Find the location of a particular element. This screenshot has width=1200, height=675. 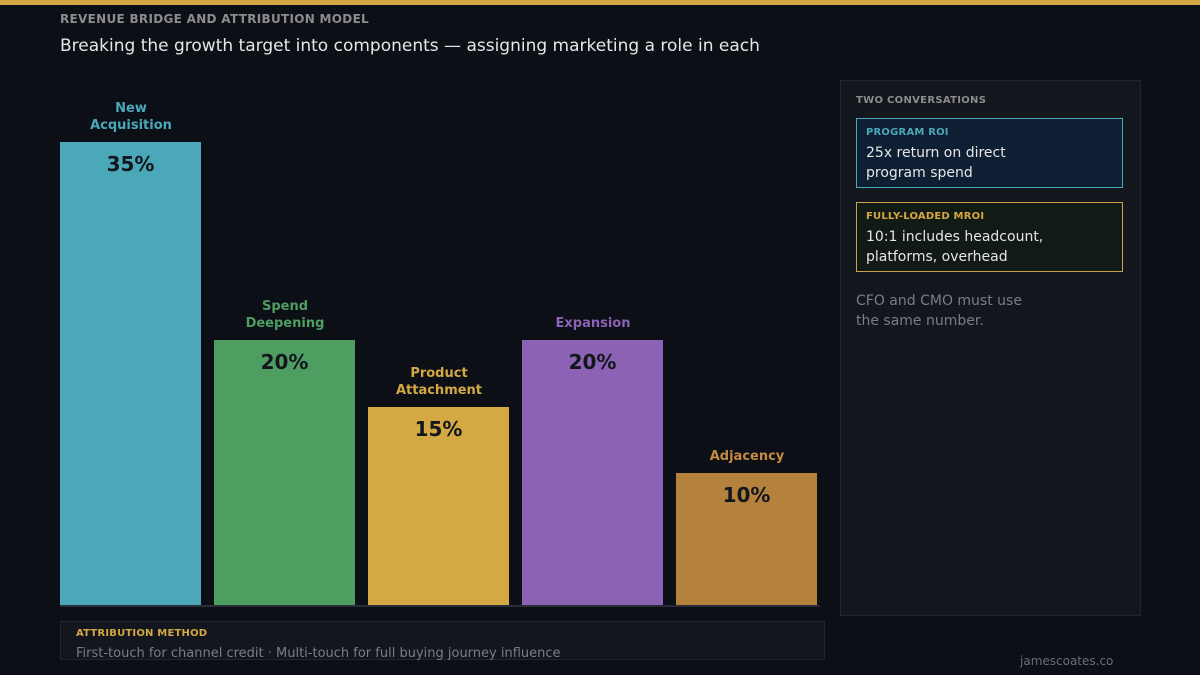

panel-title: TWO CONVERSATIONS is located at coordinates (921, 100).